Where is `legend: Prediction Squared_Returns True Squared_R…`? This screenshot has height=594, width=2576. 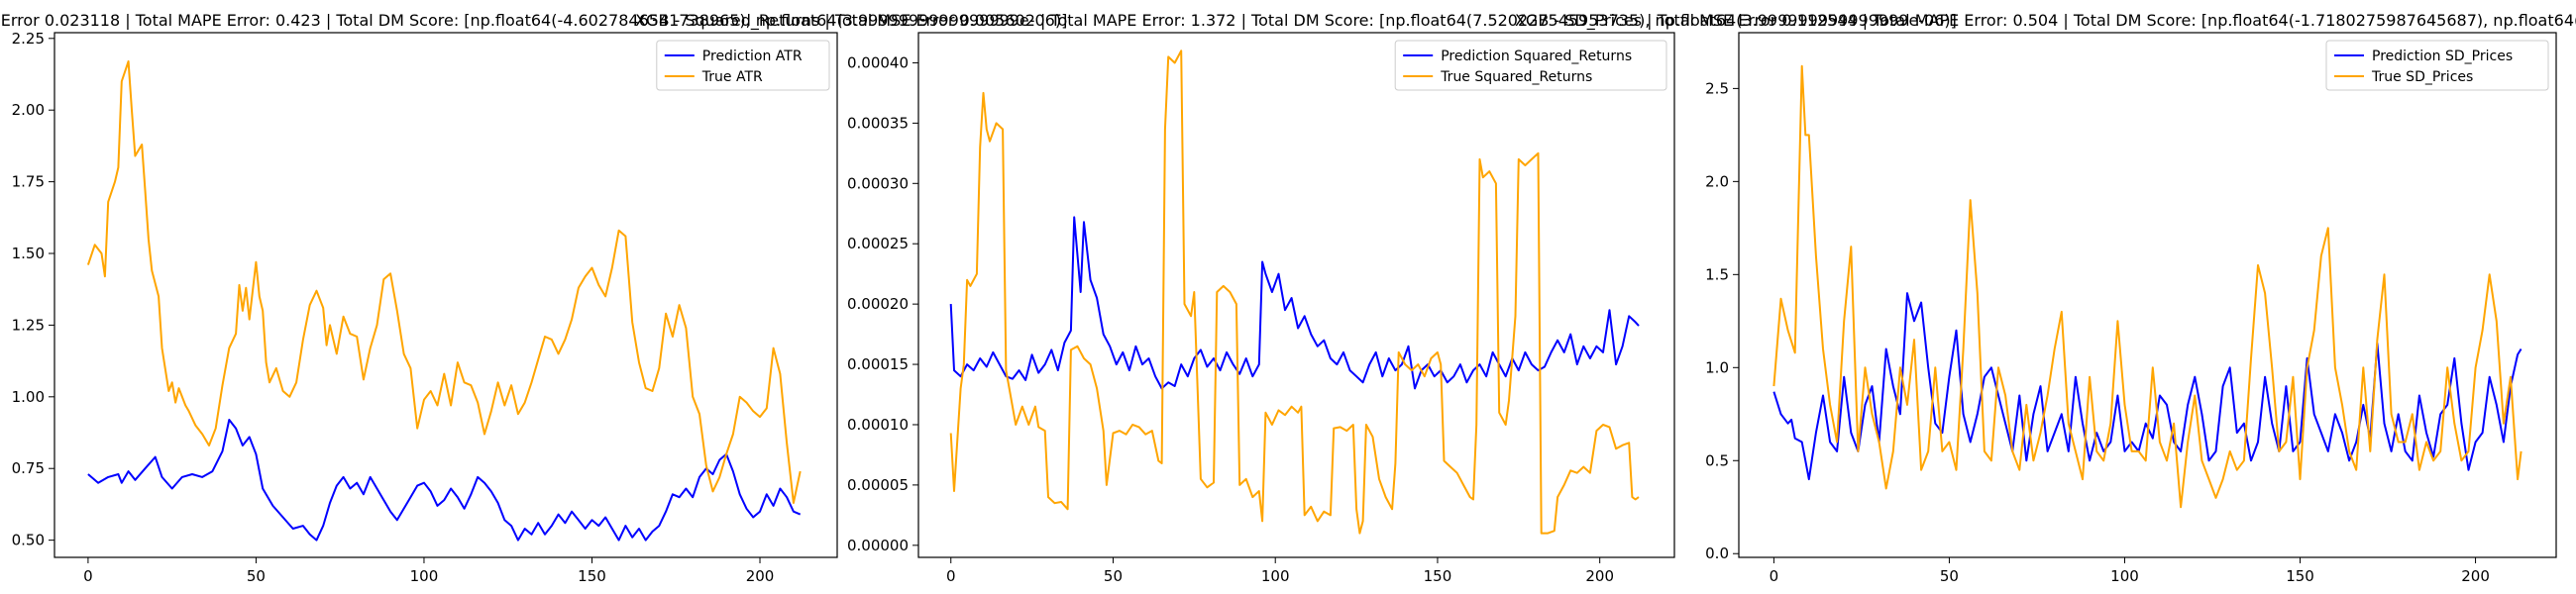 legend: Prediction Squared_Returns True Squared_R… is located at coordinates (1530, 65).